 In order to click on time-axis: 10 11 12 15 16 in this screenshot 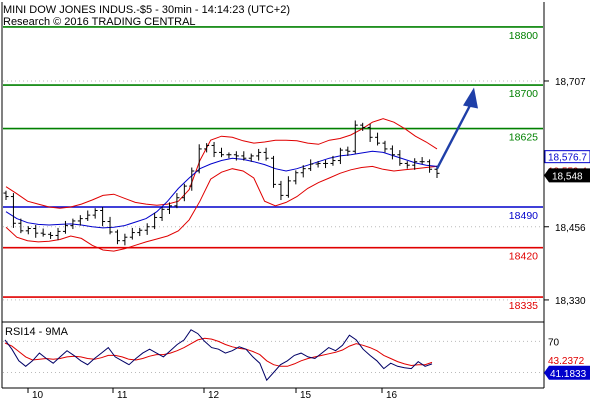, I will do `click(212, 394)`.